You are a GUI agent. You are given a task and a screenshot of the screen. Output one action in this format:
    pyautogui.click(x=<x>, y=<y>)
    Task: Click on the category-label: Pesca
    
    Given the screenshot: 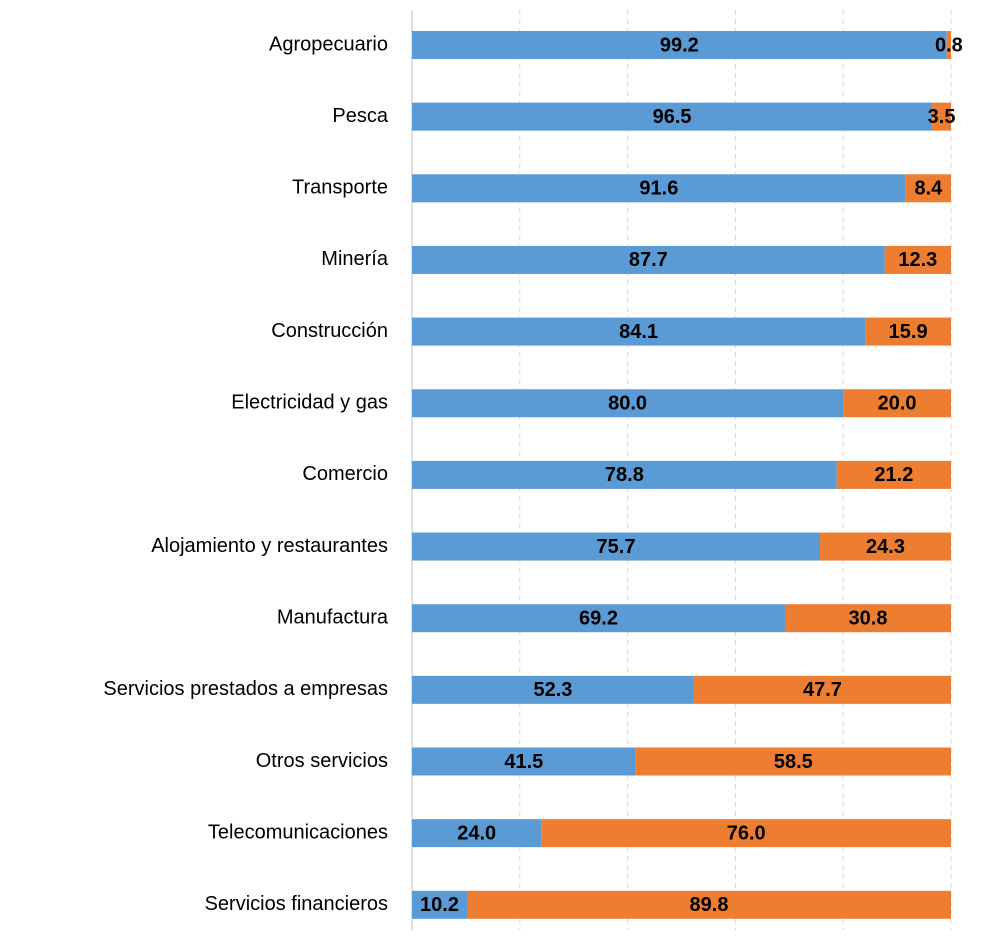 What is the action you would take?
    pyautogui.click(x=360, y=116)
    